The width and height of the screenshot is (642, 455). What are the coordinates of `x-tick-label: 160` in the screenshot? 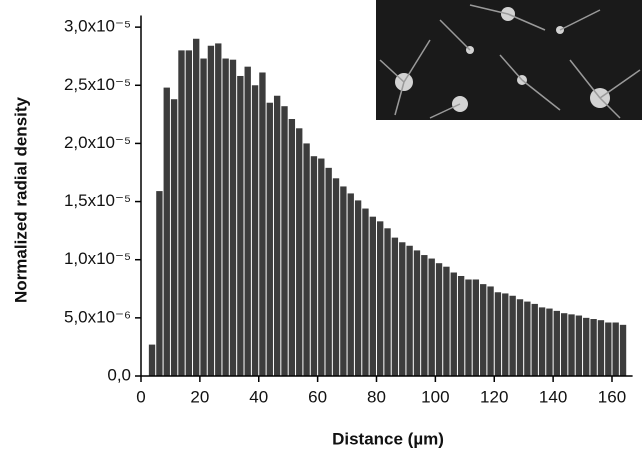 It's located at (612, 396).